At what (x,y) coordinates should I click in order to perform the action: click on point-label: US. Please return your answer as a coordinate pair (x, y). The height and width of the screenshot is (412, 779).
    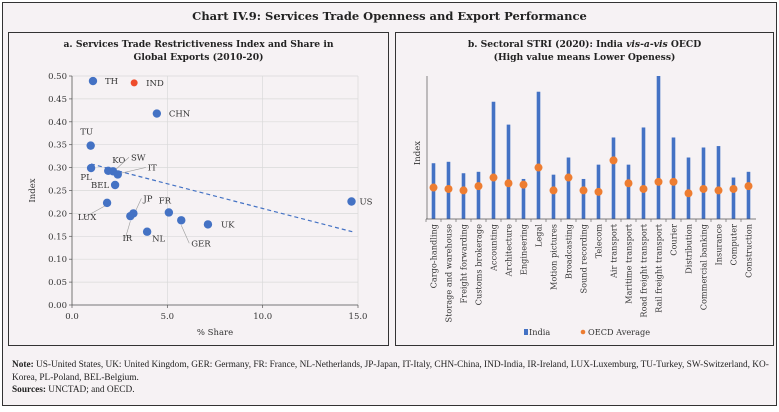
    Looking at the image, I should click on (366, 202).